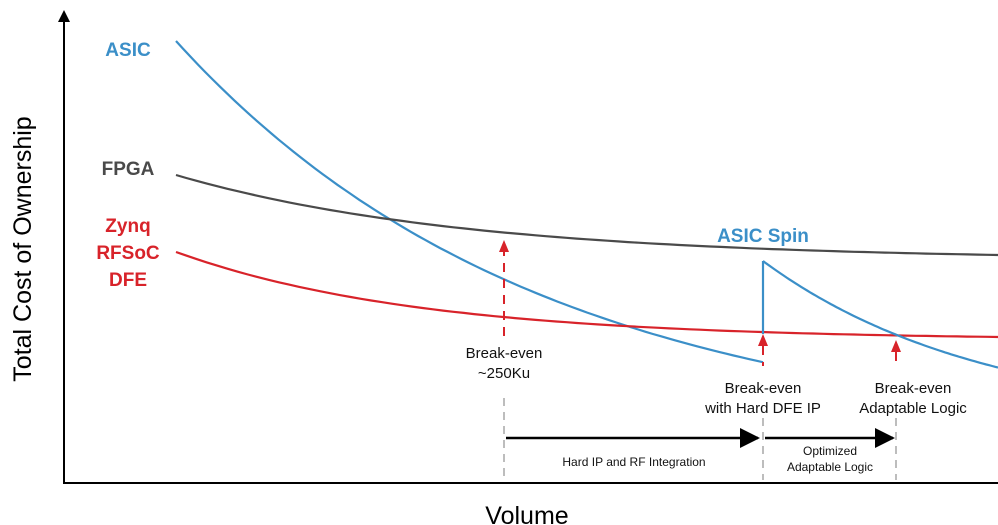 The width and height of the screenshot is (998, 525). Describe the element at coordinates (23, 248) in the screenshot. I see `y-axis-title: Total Cost of Ownership` at that location.